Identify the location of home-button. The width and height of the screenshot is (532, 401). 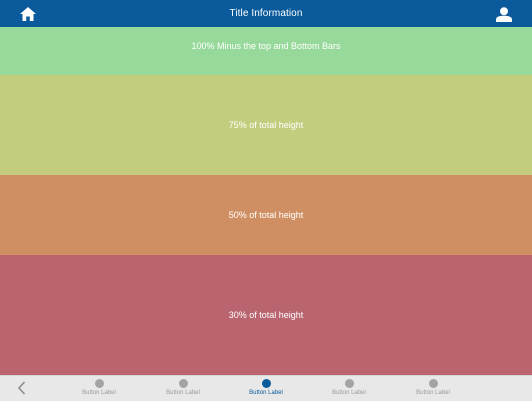
(28, 14).